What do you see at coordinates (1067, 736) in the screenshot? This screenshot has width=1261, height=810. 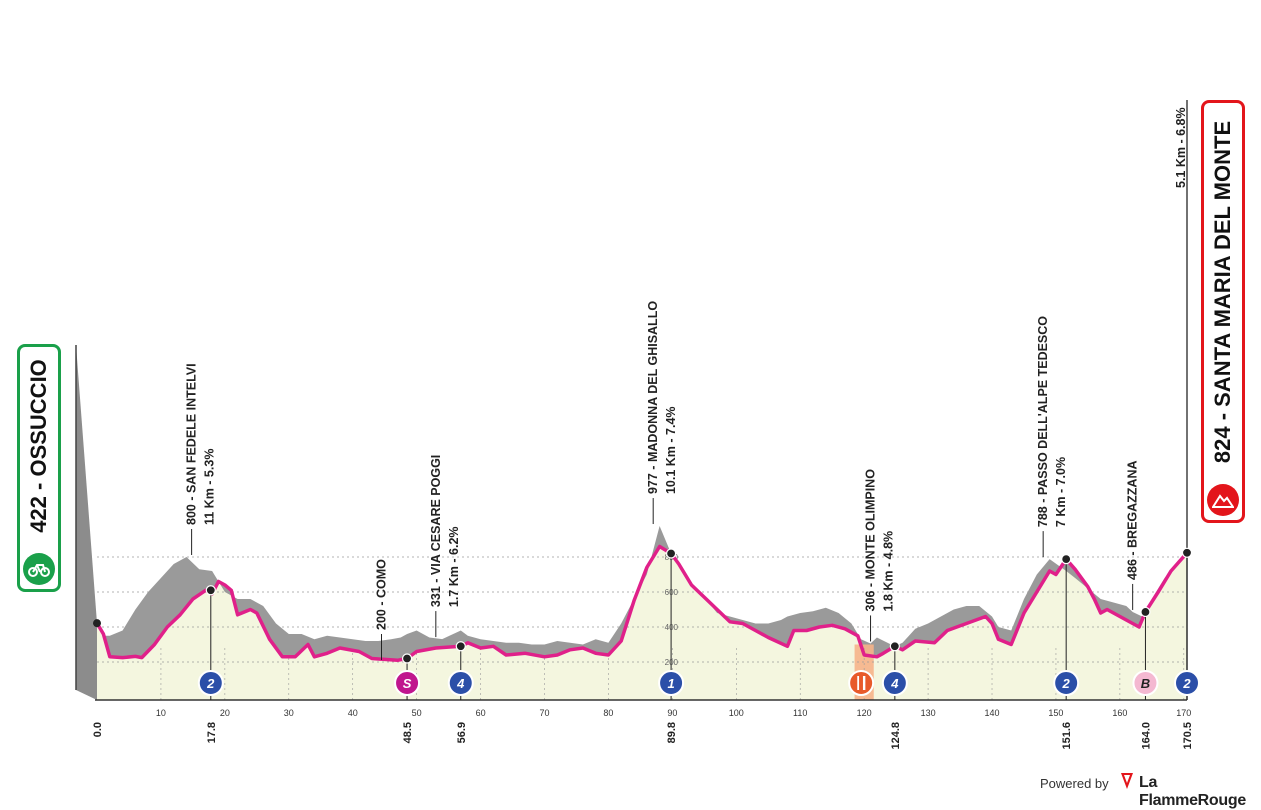 I see `km-label-5: 151.6` at bounding box center [1067, 736].